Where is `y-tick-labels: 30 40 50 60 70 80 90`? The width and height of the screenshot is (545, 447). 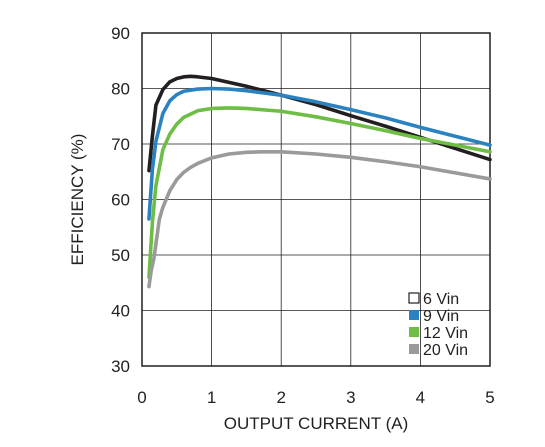
y-tick-labels: 30 40 50 60 70 80 90 is located at coordinates (120, 200).